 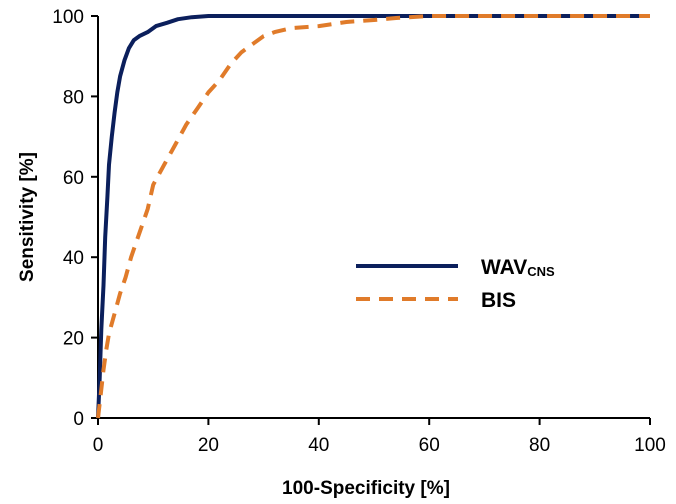 What do you see at coordinates (518, 267) in the screenshot?
I see `legend-label-wavcns: WAVCNS` at bounding box center [518, 267].